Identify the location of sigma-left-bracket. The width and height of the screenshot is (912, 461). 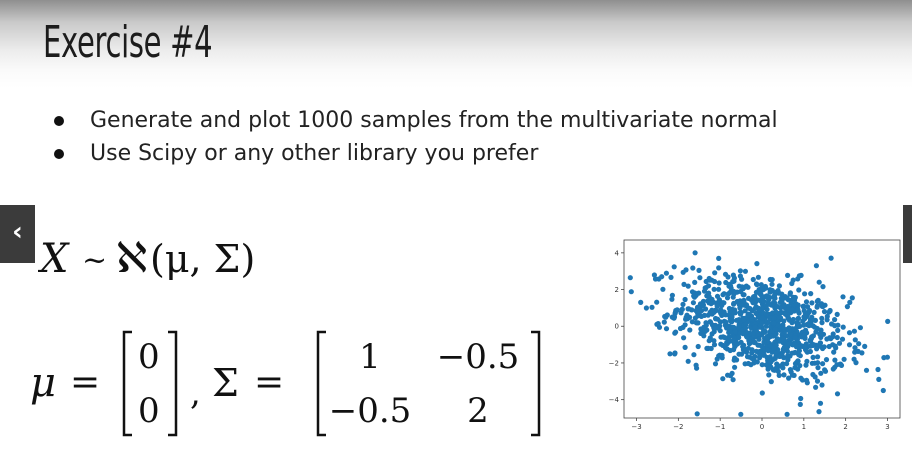
(321, 383).